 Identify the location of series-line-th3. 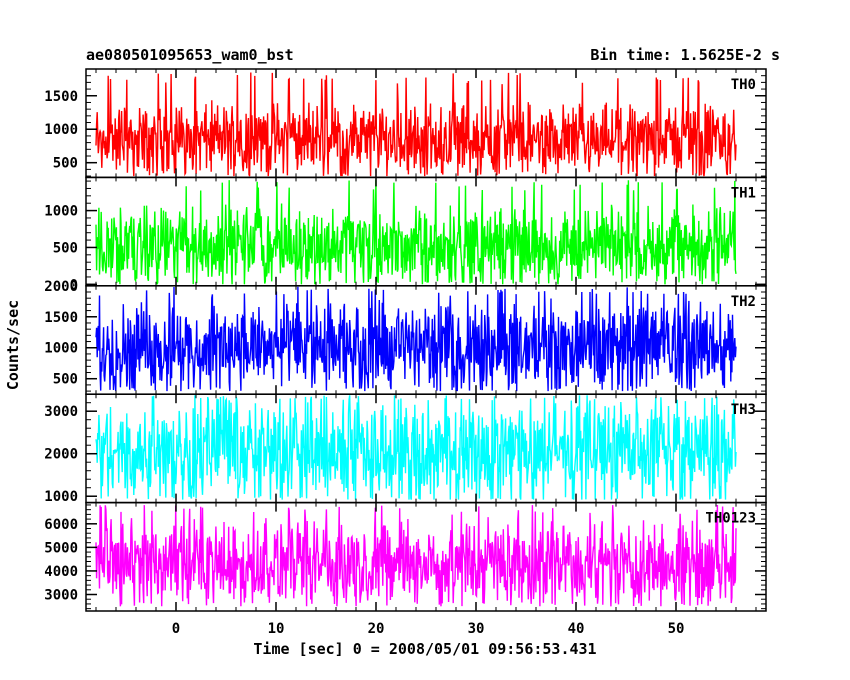
(416, 447).